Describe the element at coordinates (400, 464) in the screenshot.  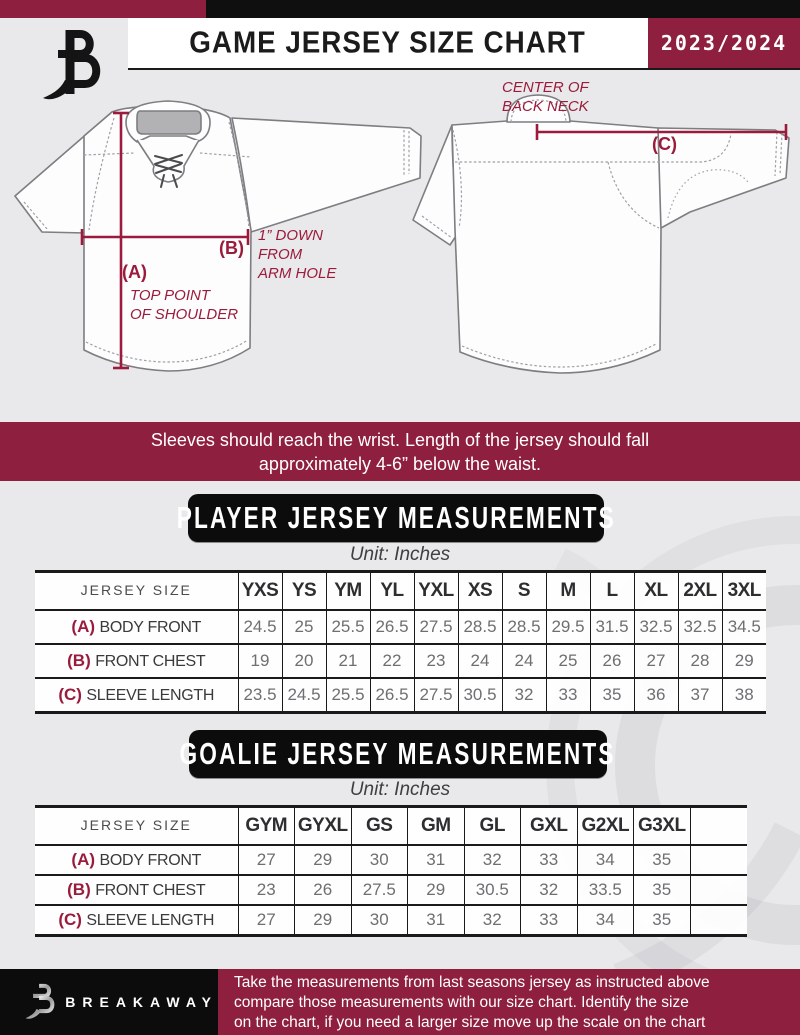
I see `text-line: approximately 4-6” below the waist.` at that location.